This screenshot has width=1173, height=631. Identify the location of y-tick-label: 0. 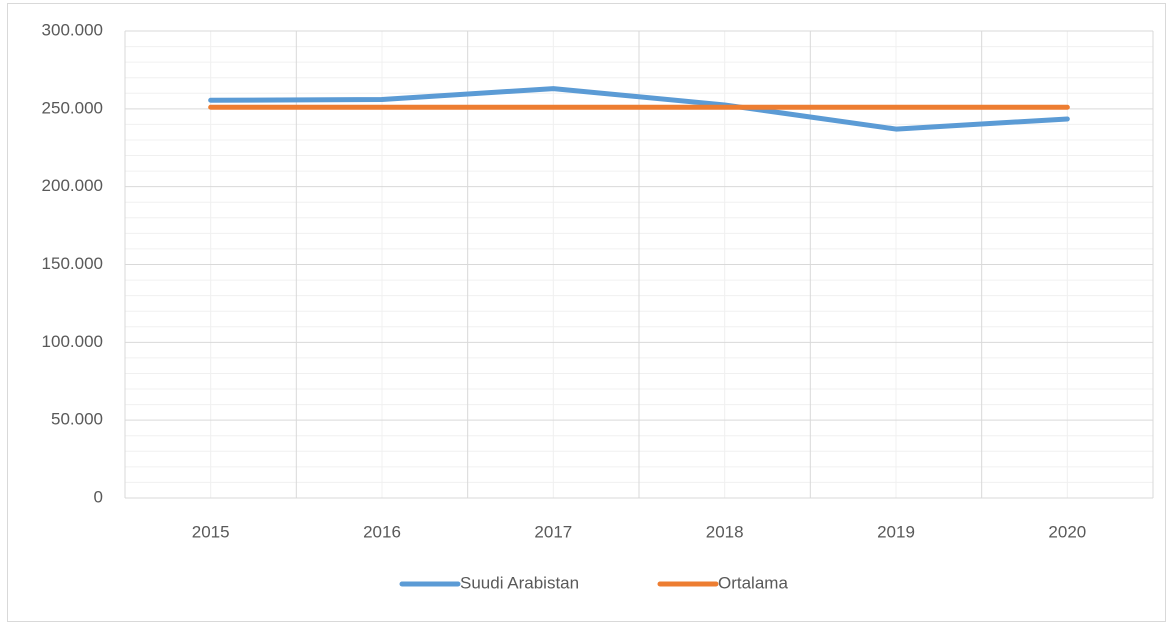
(98, 496).